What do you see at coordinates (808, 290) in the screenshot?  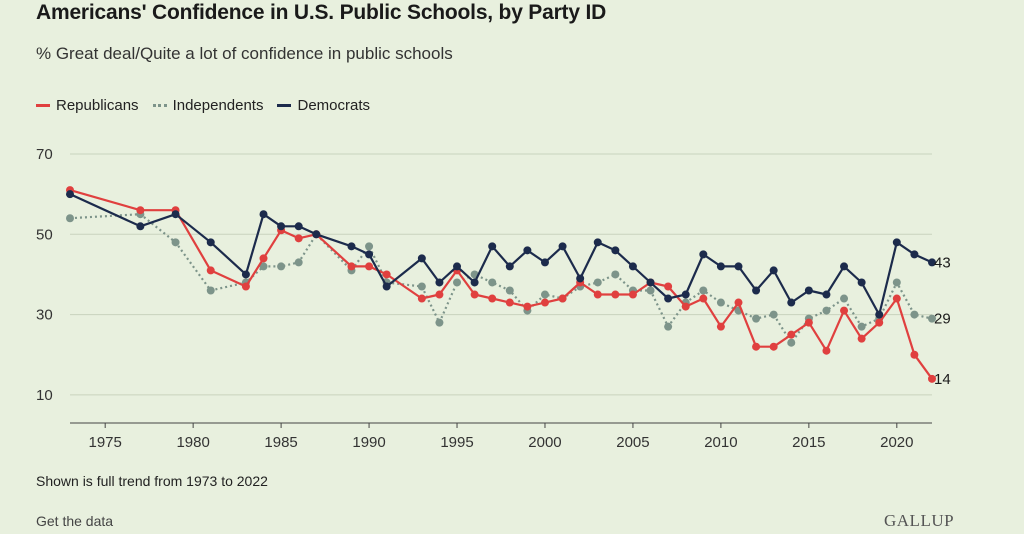 I see `data-point-democrats-2015` at bounding box center [808, 290].